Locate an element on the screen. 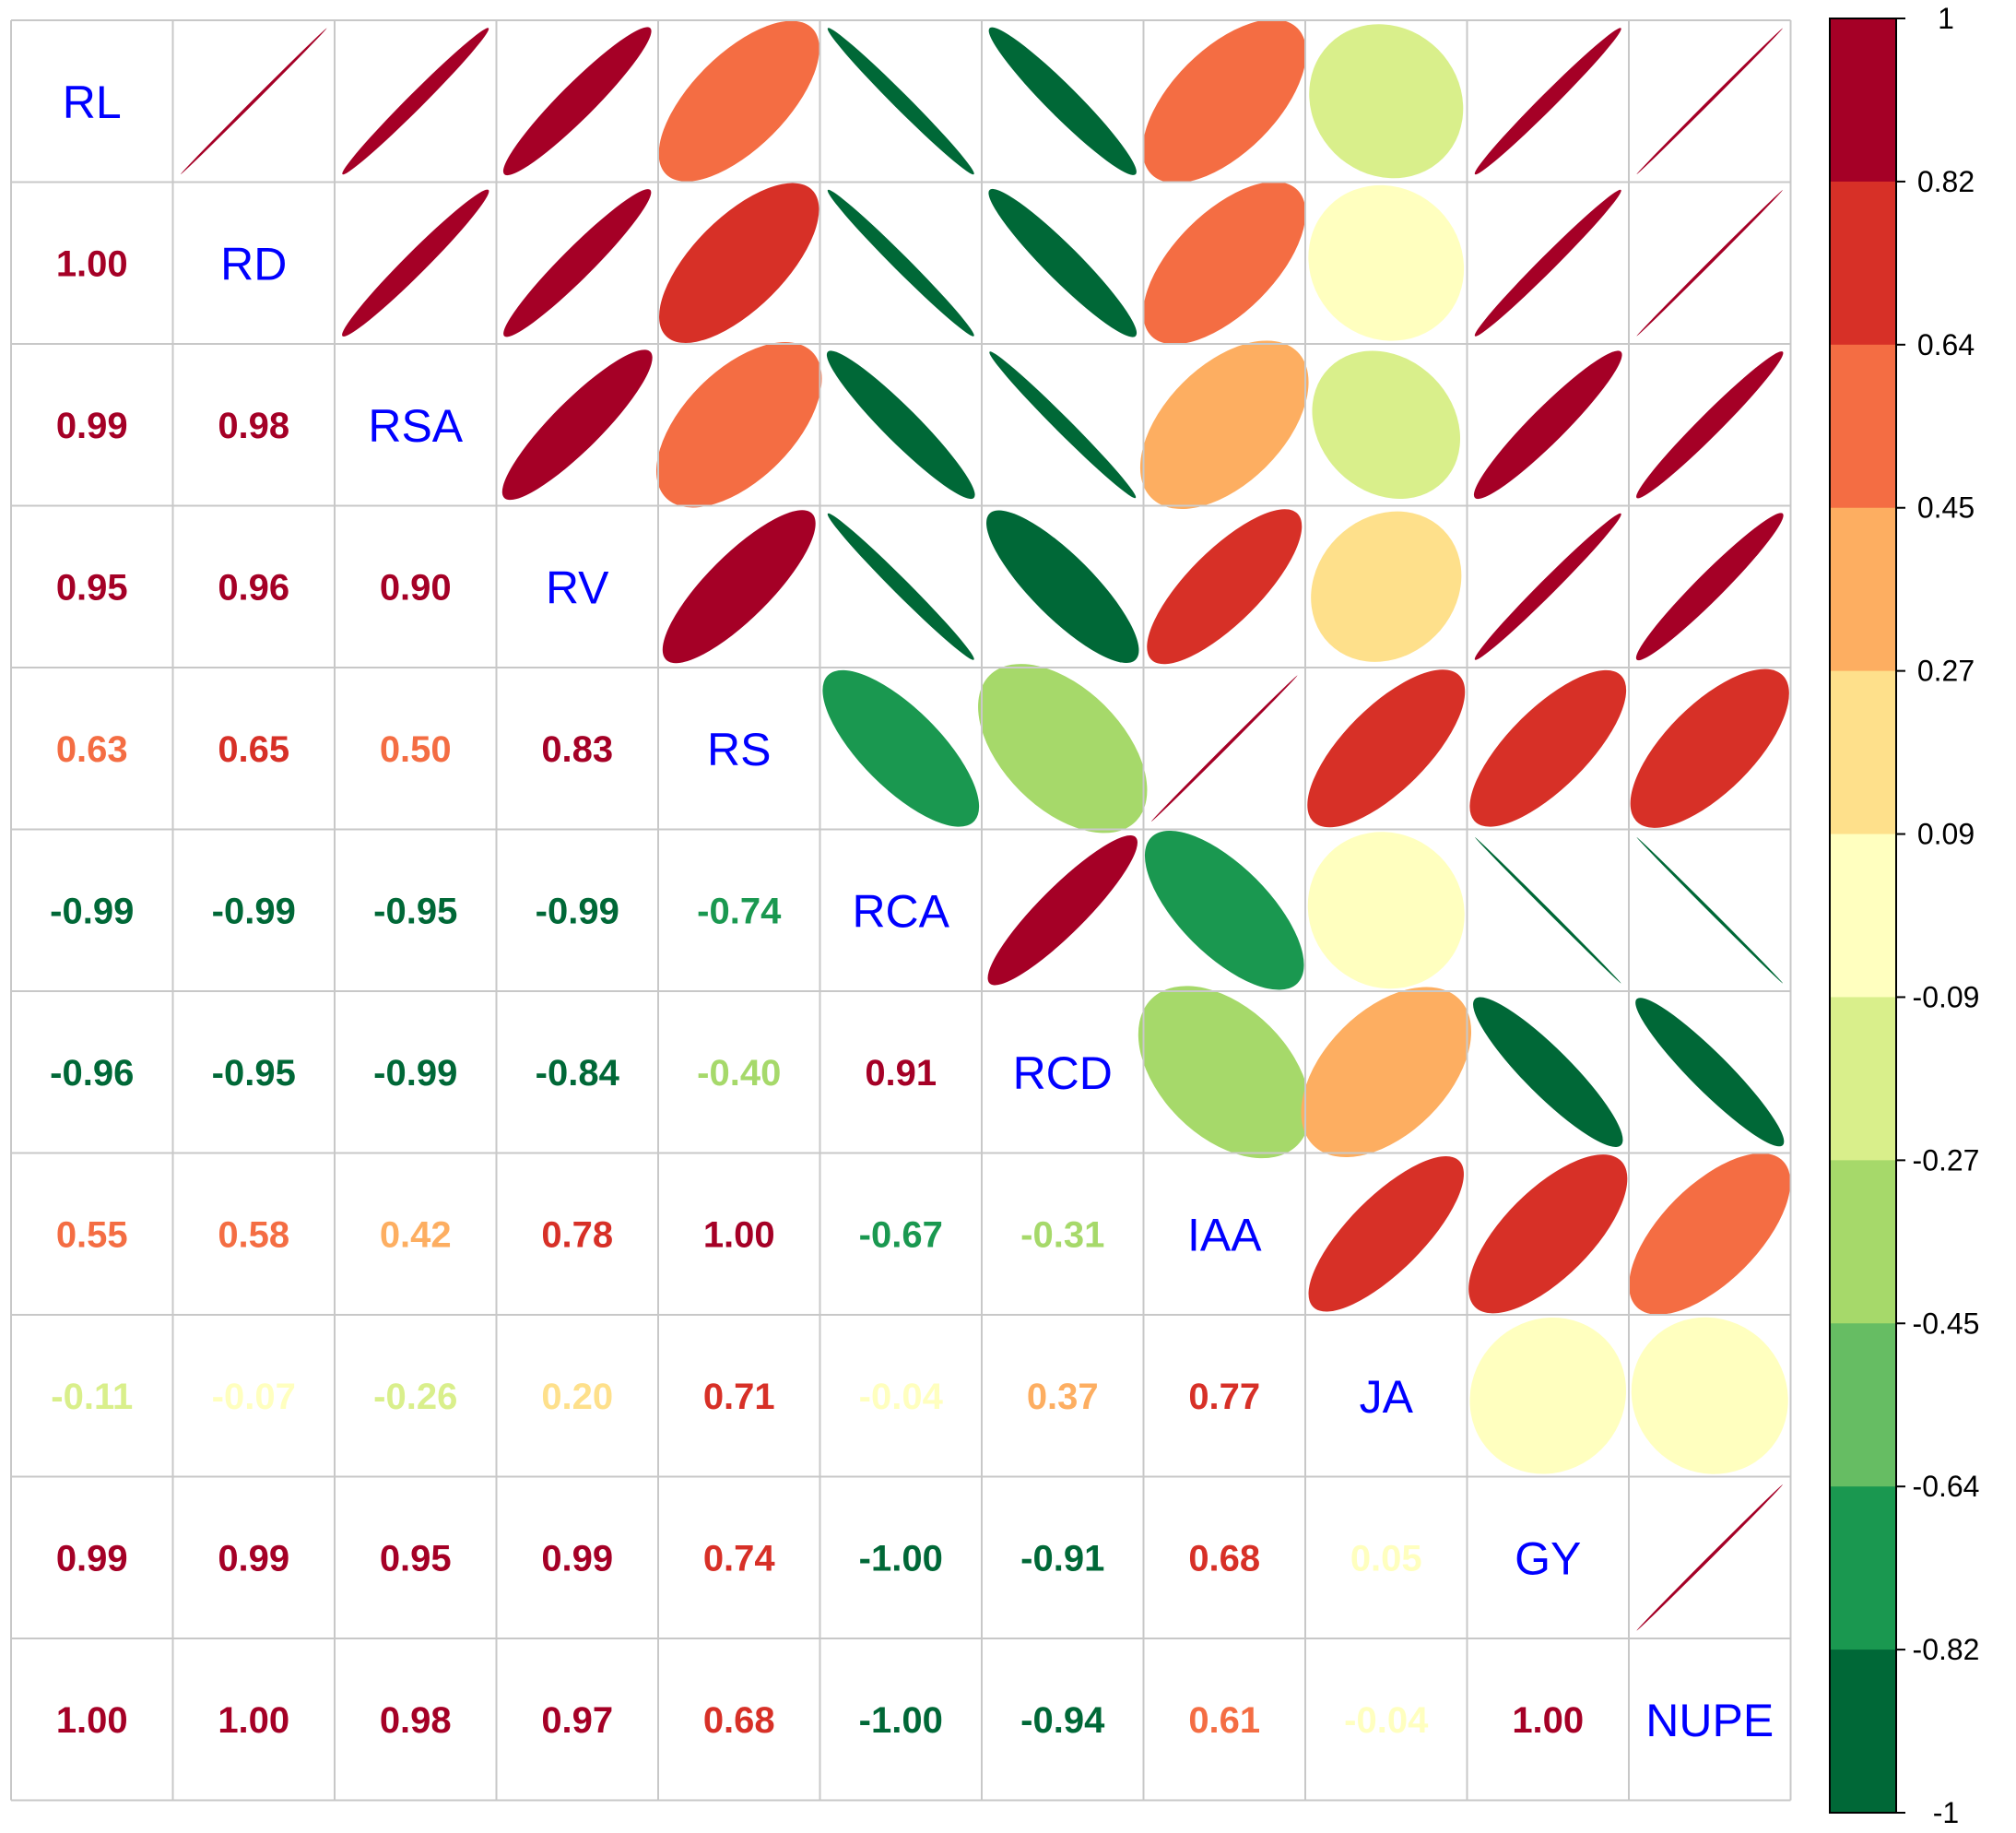 The image size is (2016, 1833). correlation-value-label: -0.26 is located at coordinates (415, 1397).